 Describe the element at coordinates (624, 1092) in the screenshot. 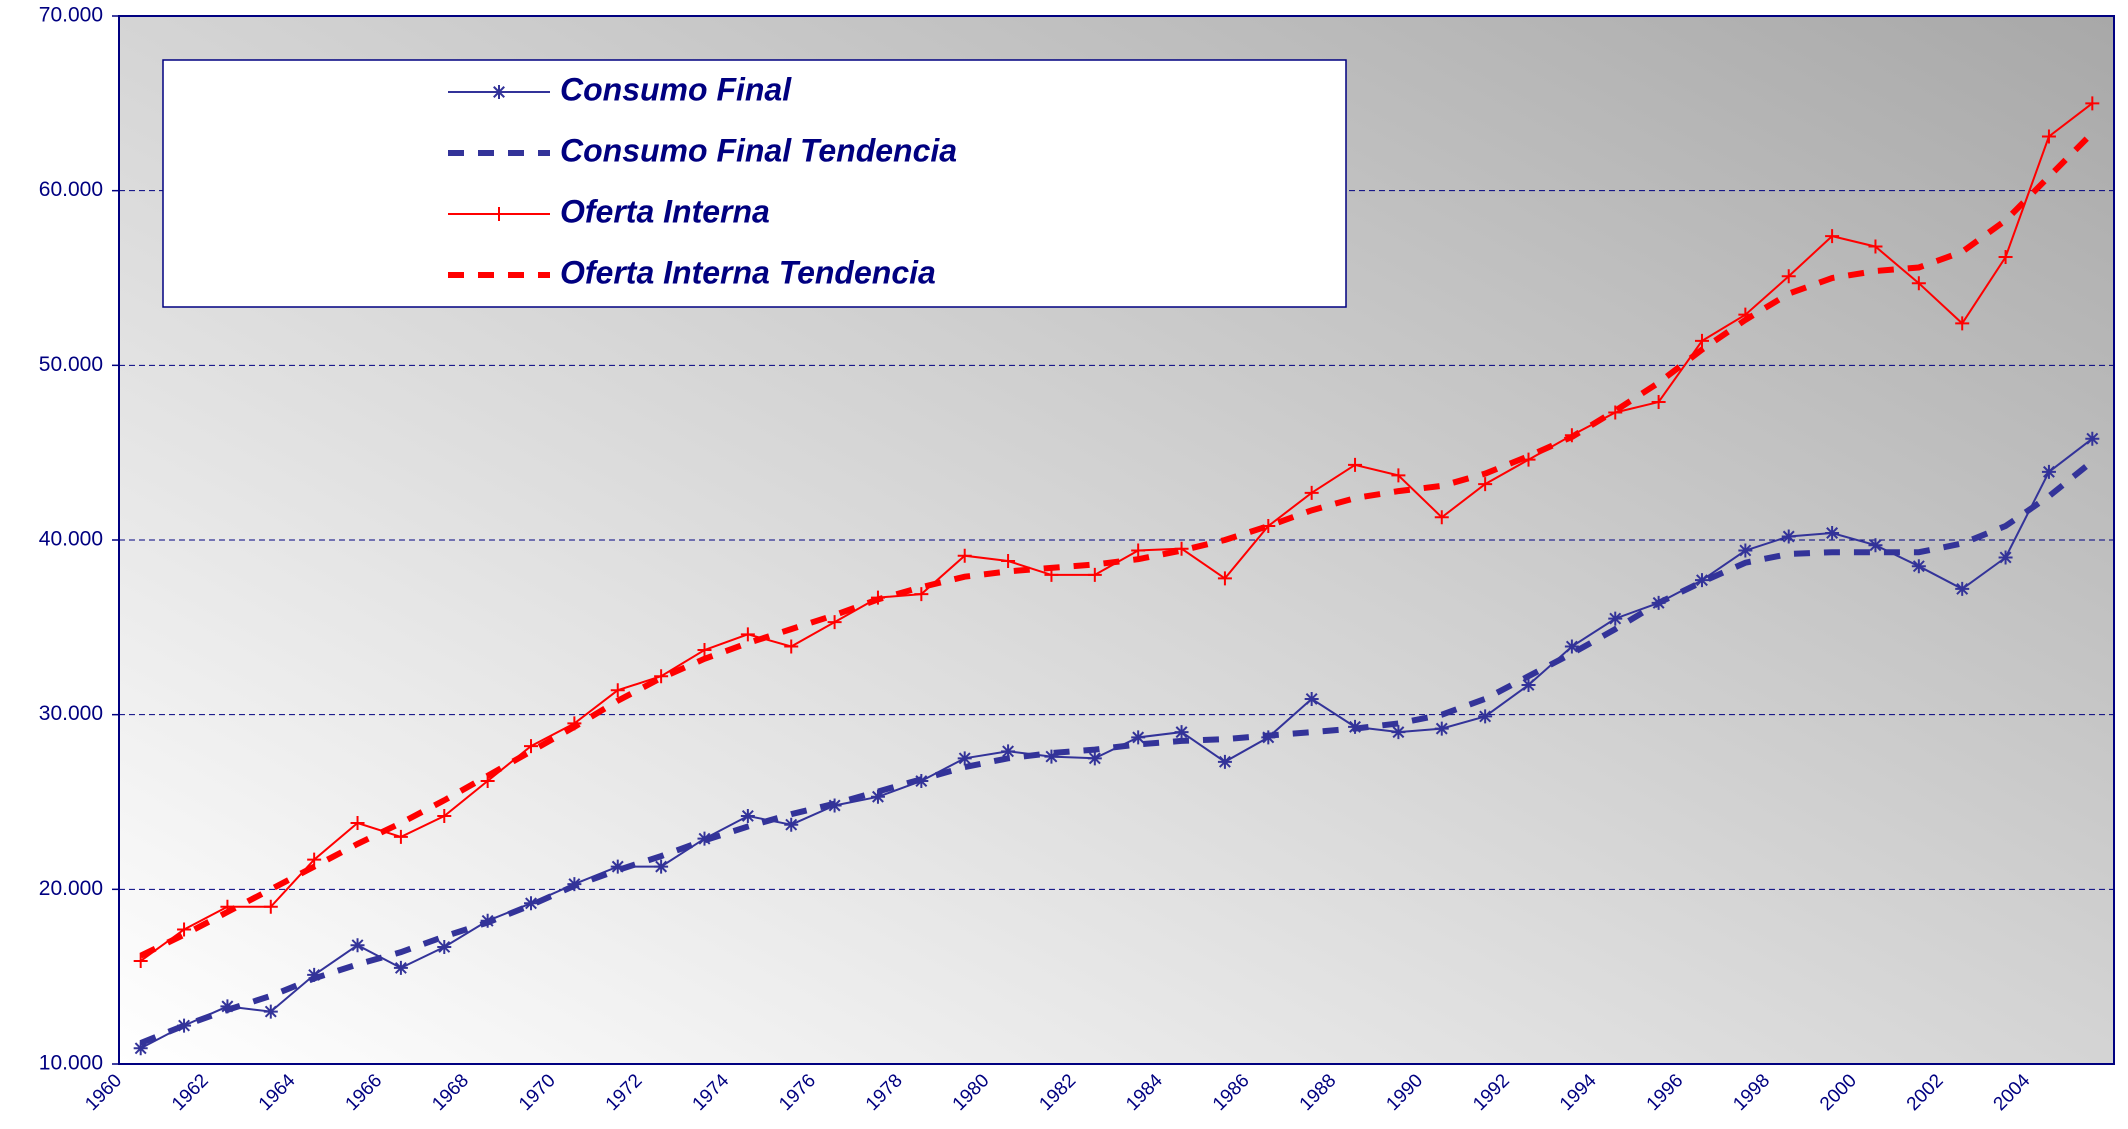

I see `x-tick-label: 1972` at that location.